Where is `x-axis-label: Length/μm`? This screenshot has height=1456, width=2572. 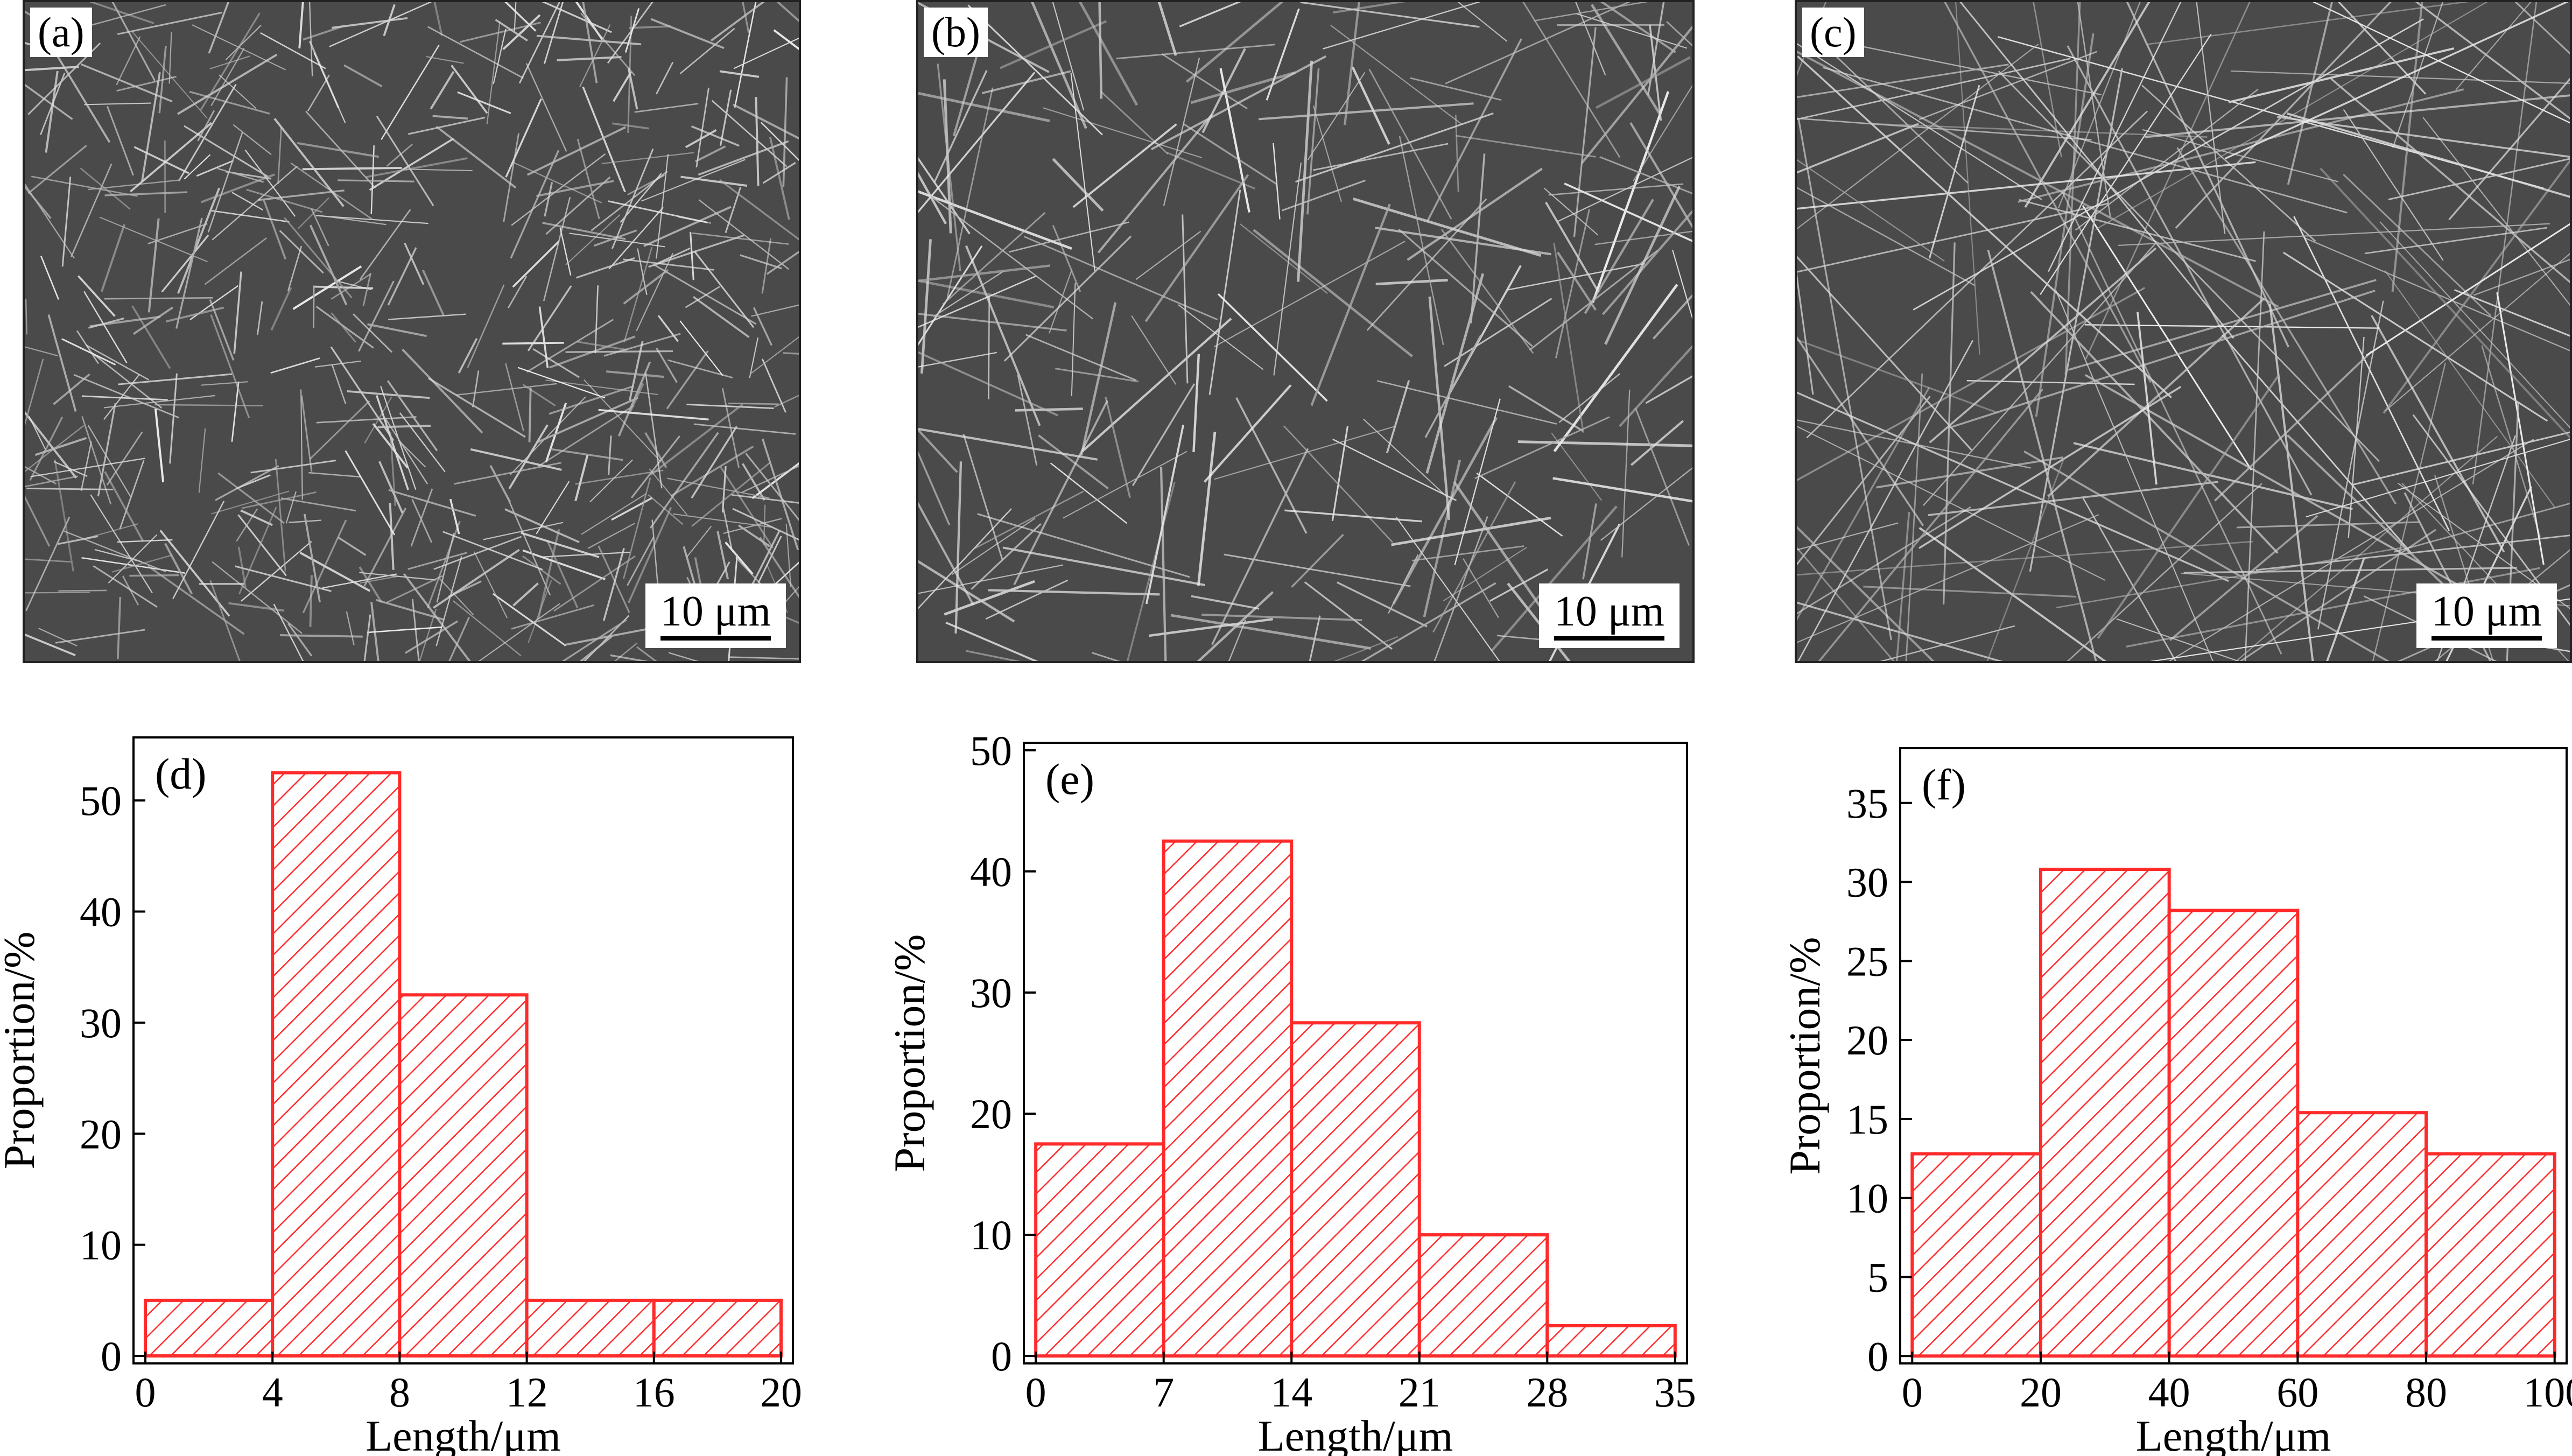
x-axis-label: Length/μm is located at coordinates (2233, 1434).